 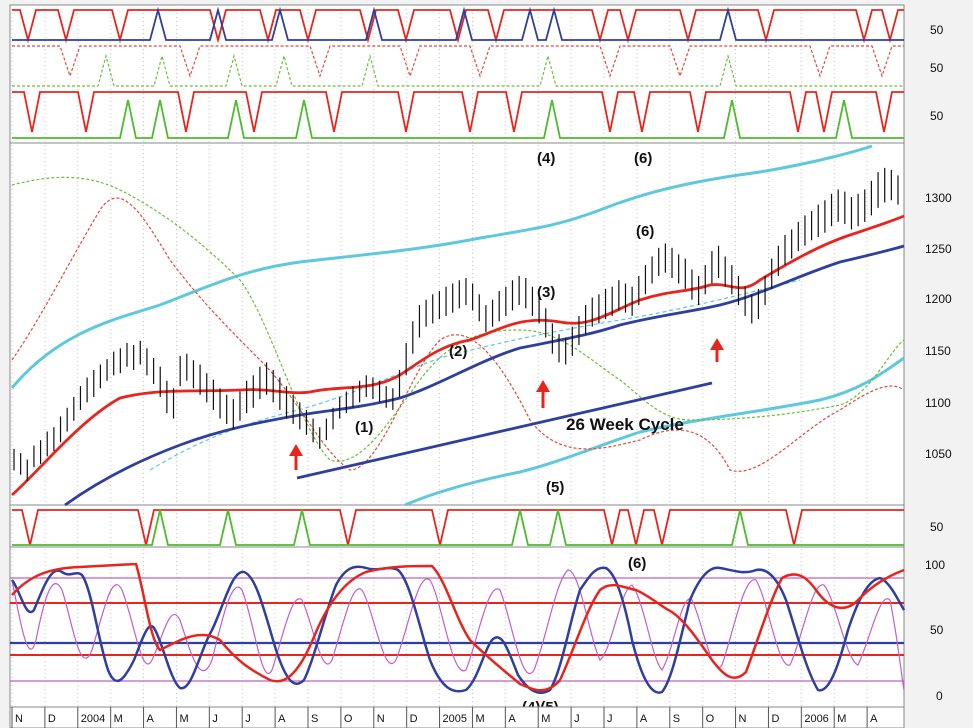 I want to click on osc-axis-label-100: 100, so click(x=935, y=565).